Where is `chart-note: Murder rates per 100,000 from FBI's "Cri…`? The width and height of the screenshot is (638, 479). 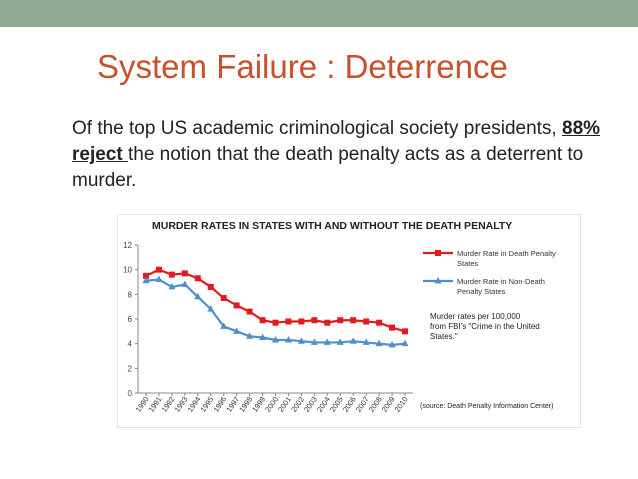
chart-note: Murder rates per 100,000 from FBI's "Cri… is located at coordinates (486, 326).